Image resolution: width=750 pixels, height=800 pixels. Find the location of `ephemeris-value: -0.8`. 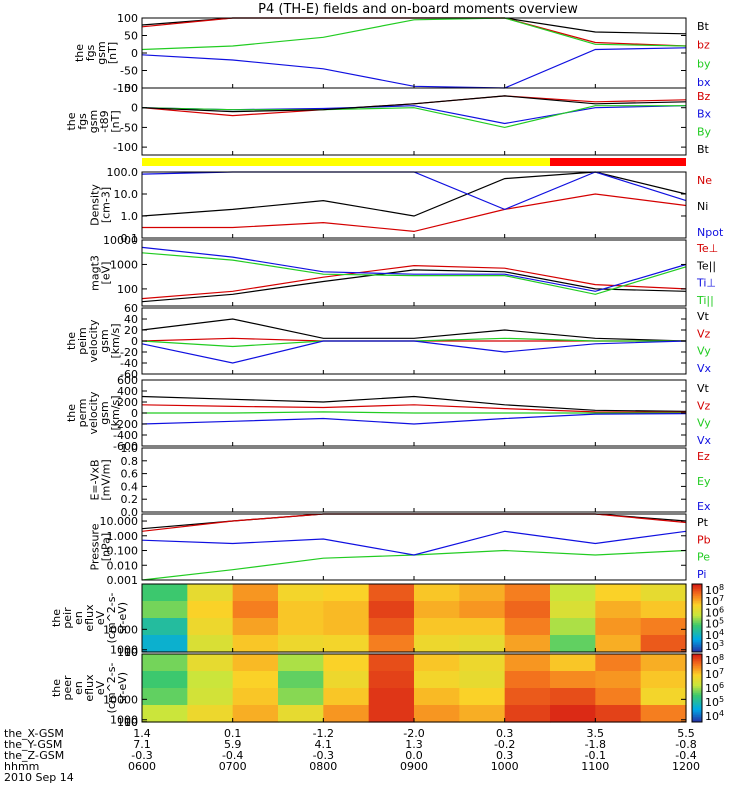

ephemeris-value: -0.8 is located at coordinates (685, 744).